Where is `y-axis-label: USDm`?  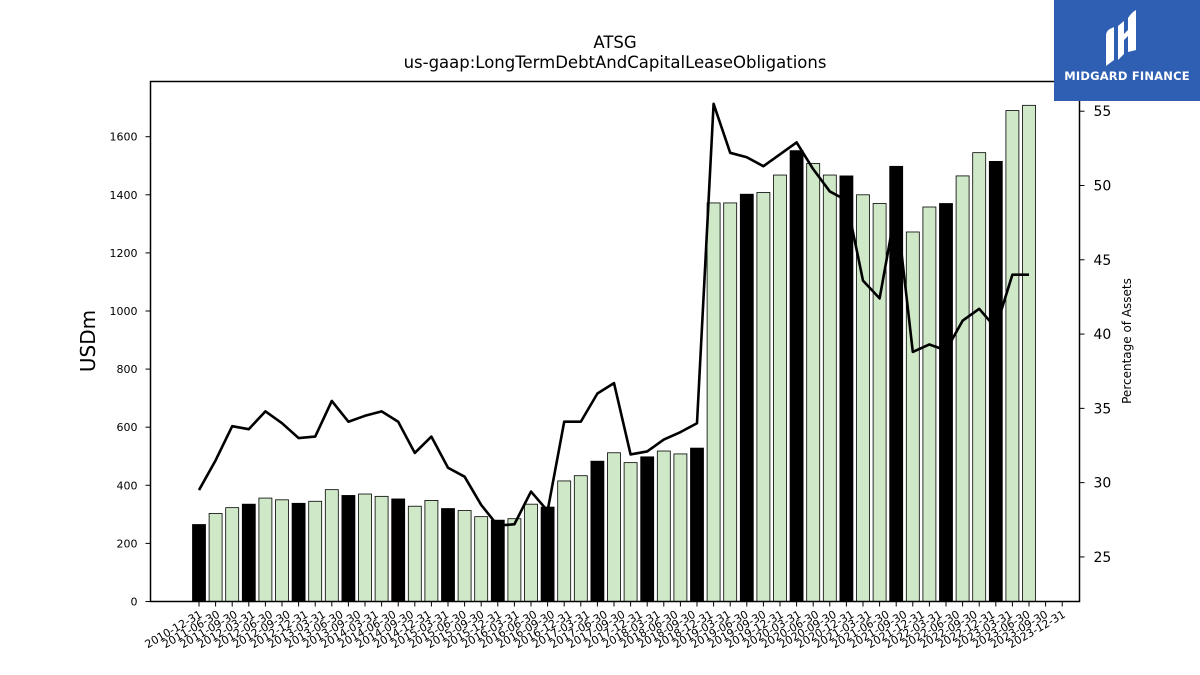 y-axis-label: USDm is located at coordinates (88, 341).